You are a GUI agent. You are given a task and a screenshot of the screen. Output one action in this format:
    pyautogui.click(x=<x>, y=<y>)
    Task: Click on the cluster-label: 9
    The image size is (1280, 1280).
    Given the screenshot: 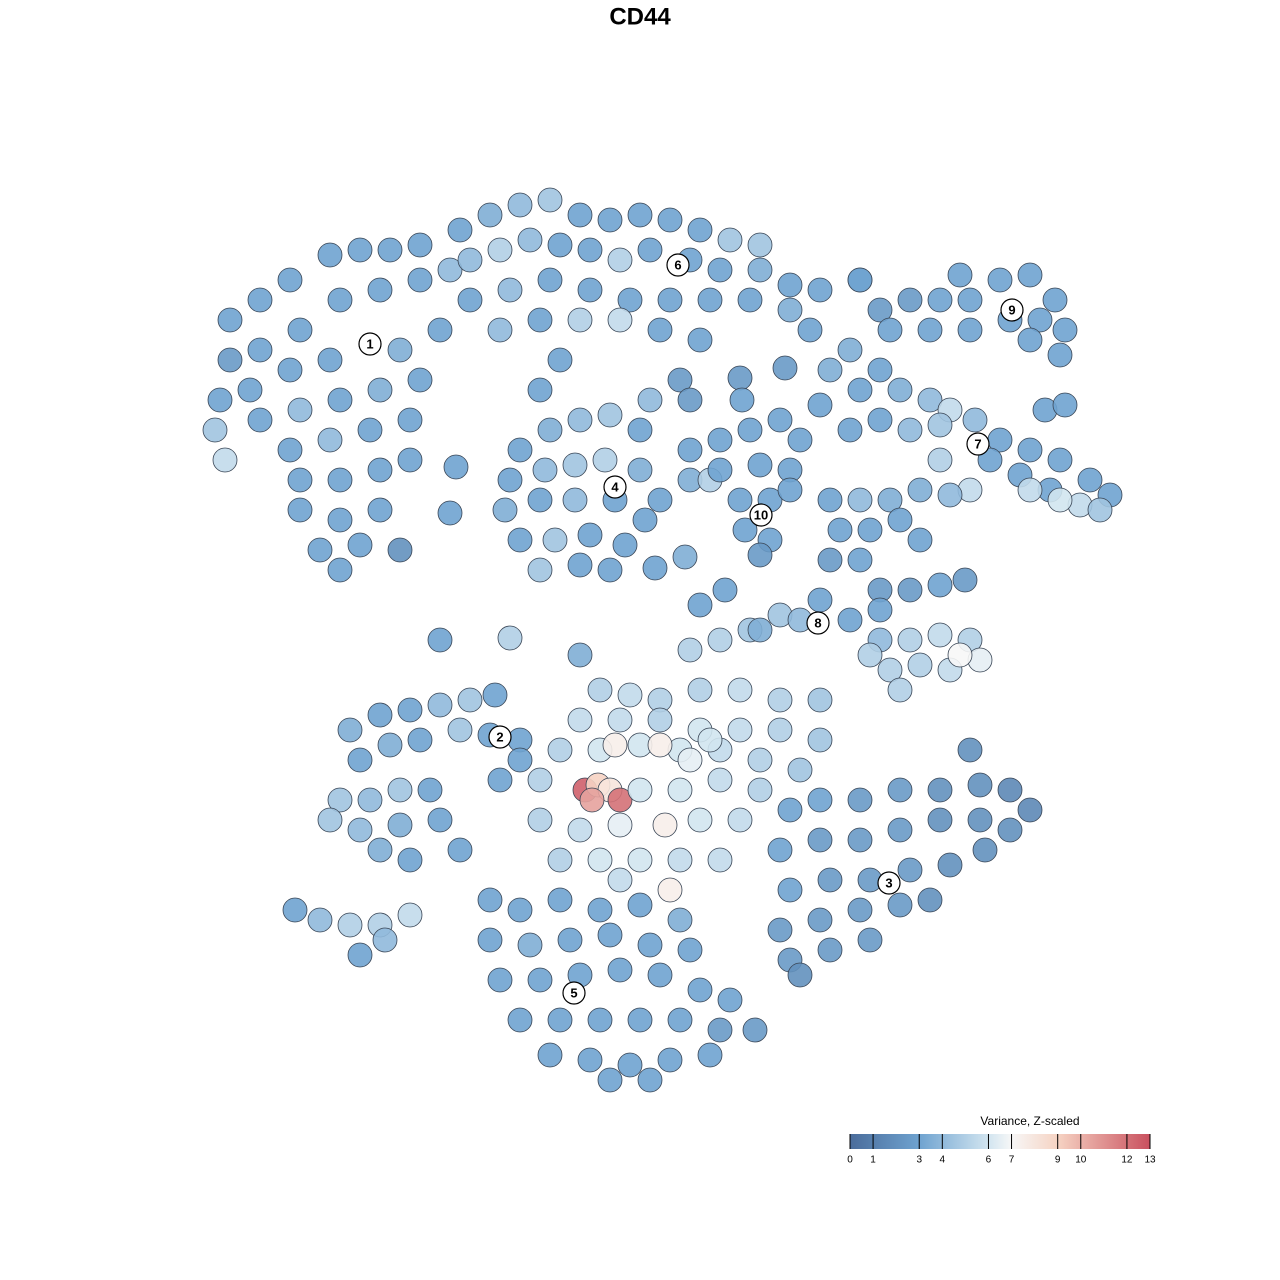 What is the action you would take?
    pyautogui.click(x=1011, y=309)
    